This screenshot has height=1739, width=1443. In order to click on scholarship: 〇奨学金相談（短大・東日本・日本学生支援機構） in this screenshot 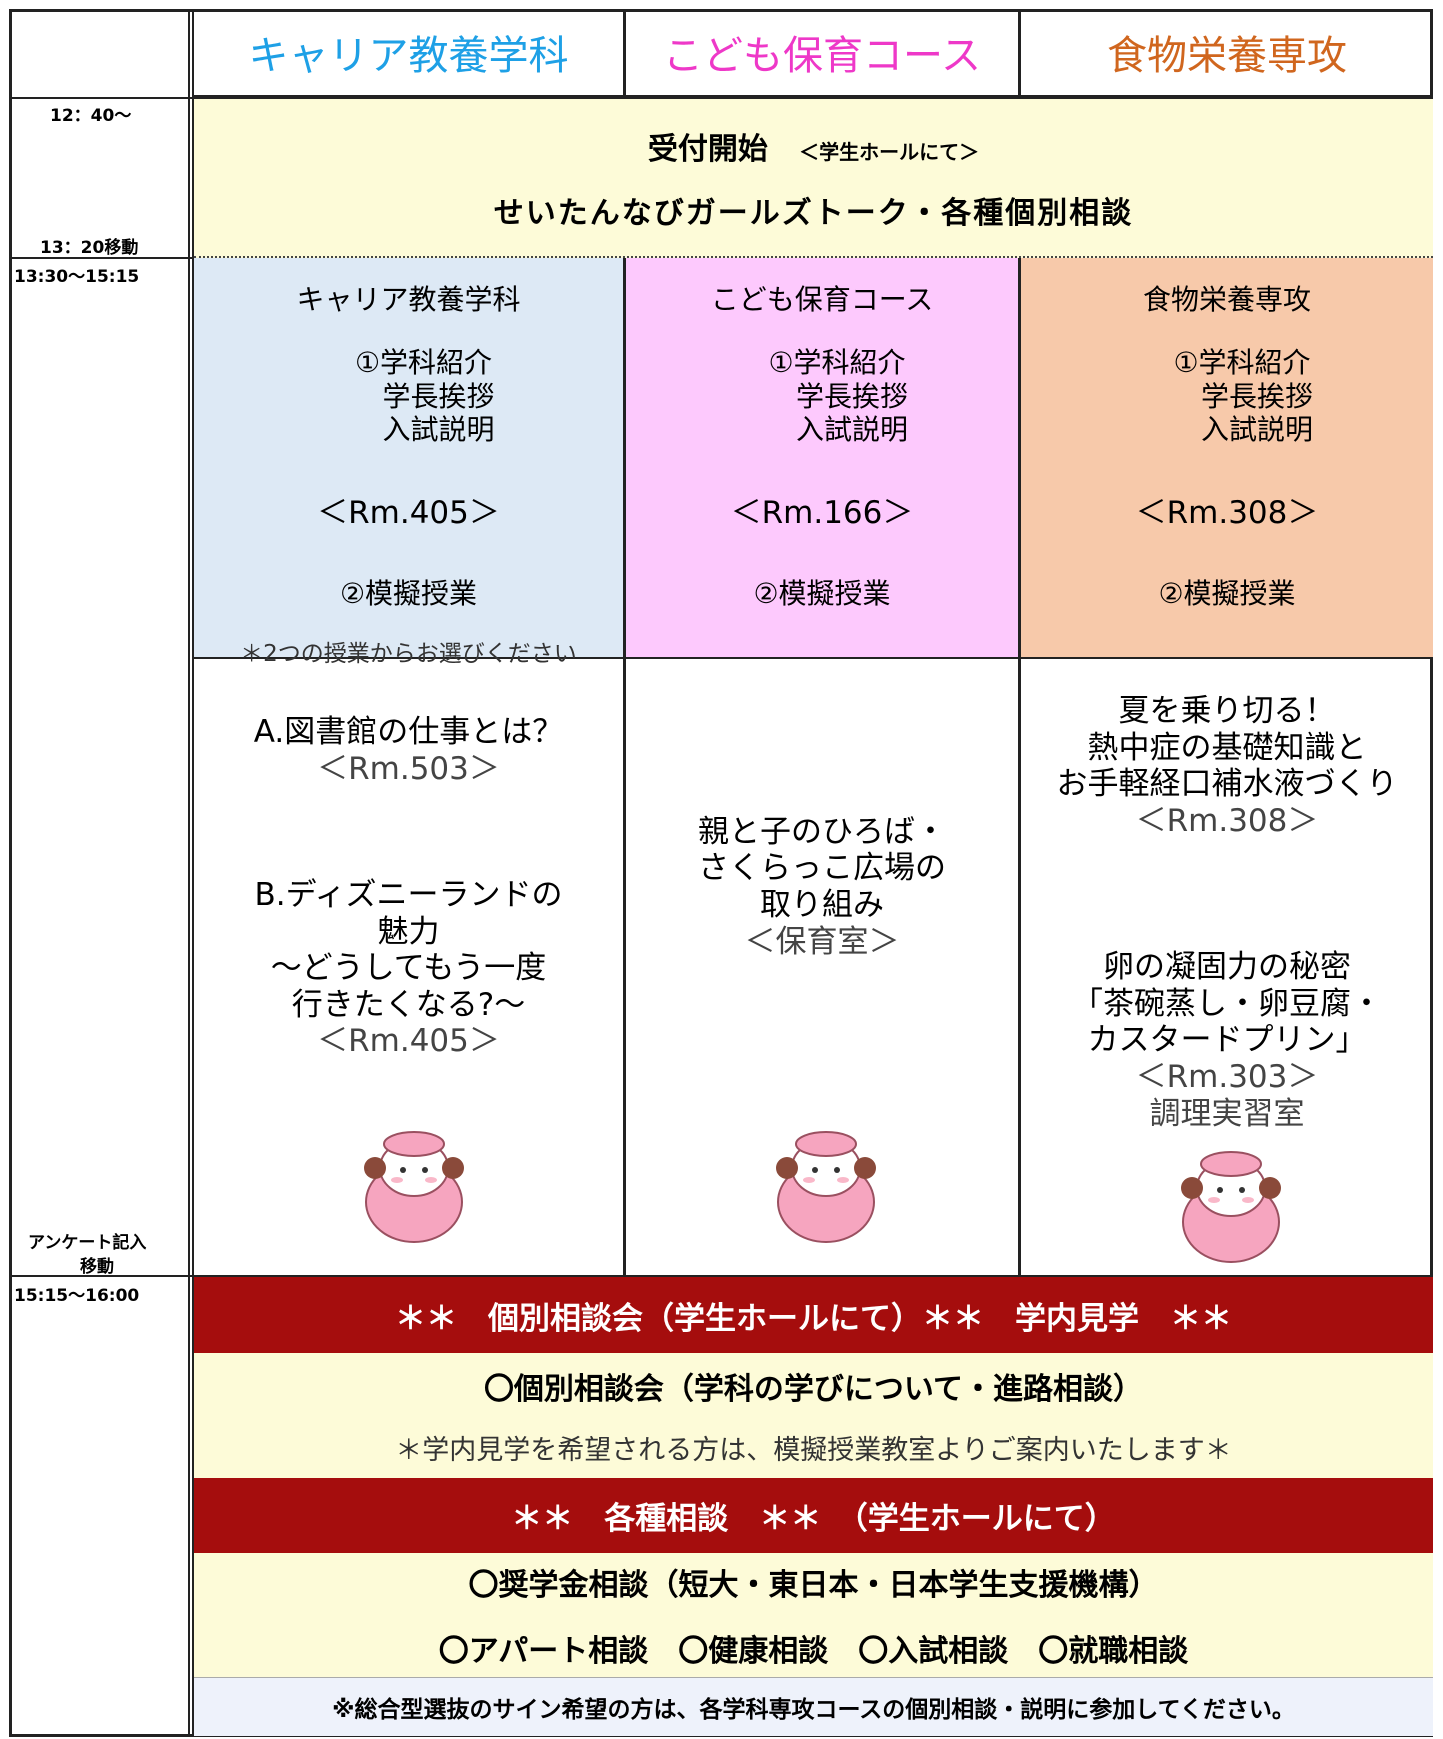, I will do `click(813, 1585)`.